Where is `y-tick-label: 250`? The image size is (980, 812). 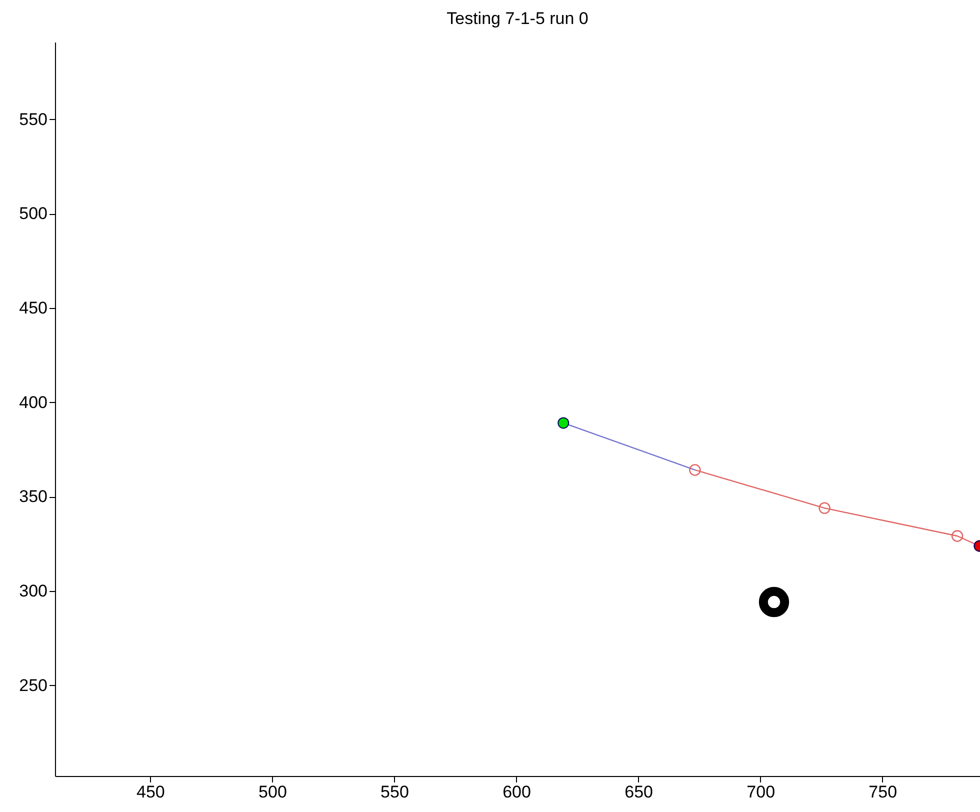
y-tick-label: 250 is located at coordinates (33, 685).